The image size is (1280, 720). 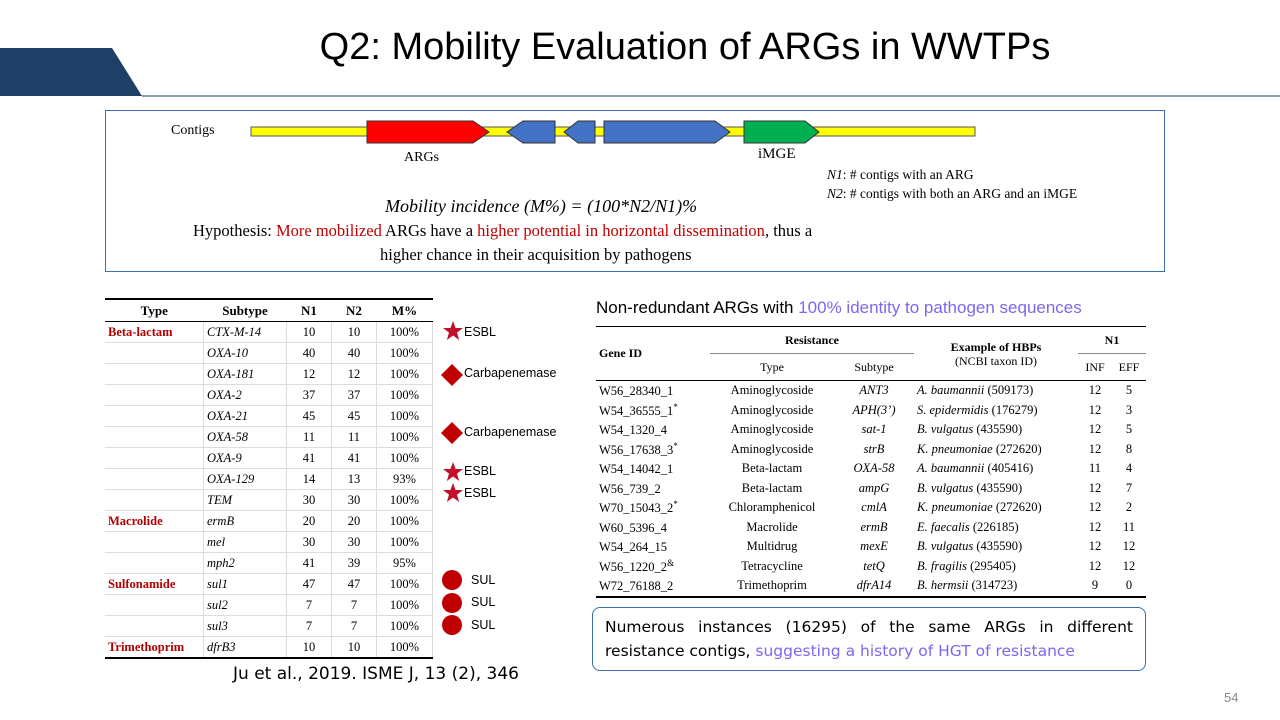 I want to click on resistance-type-cell: Trimethoprim, so click(x=772, y=587).